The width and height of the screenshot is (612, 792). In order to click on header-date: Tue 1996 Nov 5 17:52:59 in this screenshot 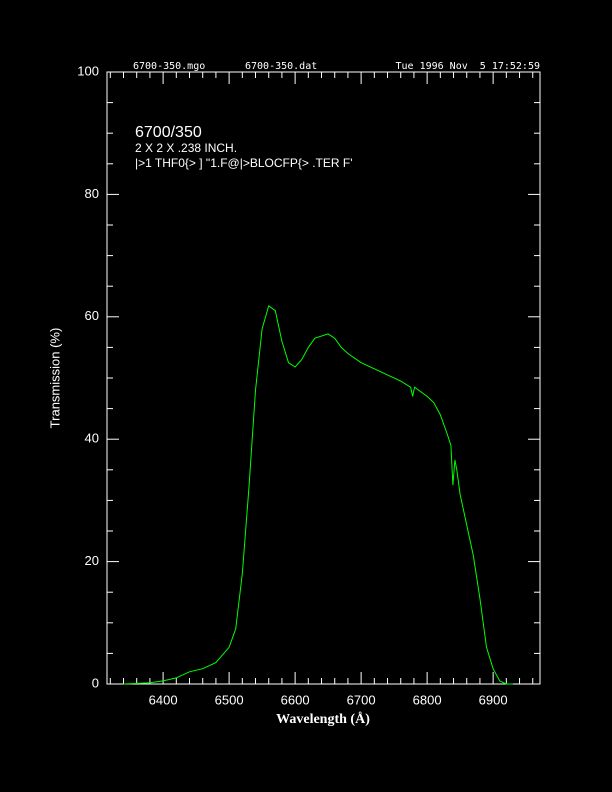, I will do `click(468, 66)`.